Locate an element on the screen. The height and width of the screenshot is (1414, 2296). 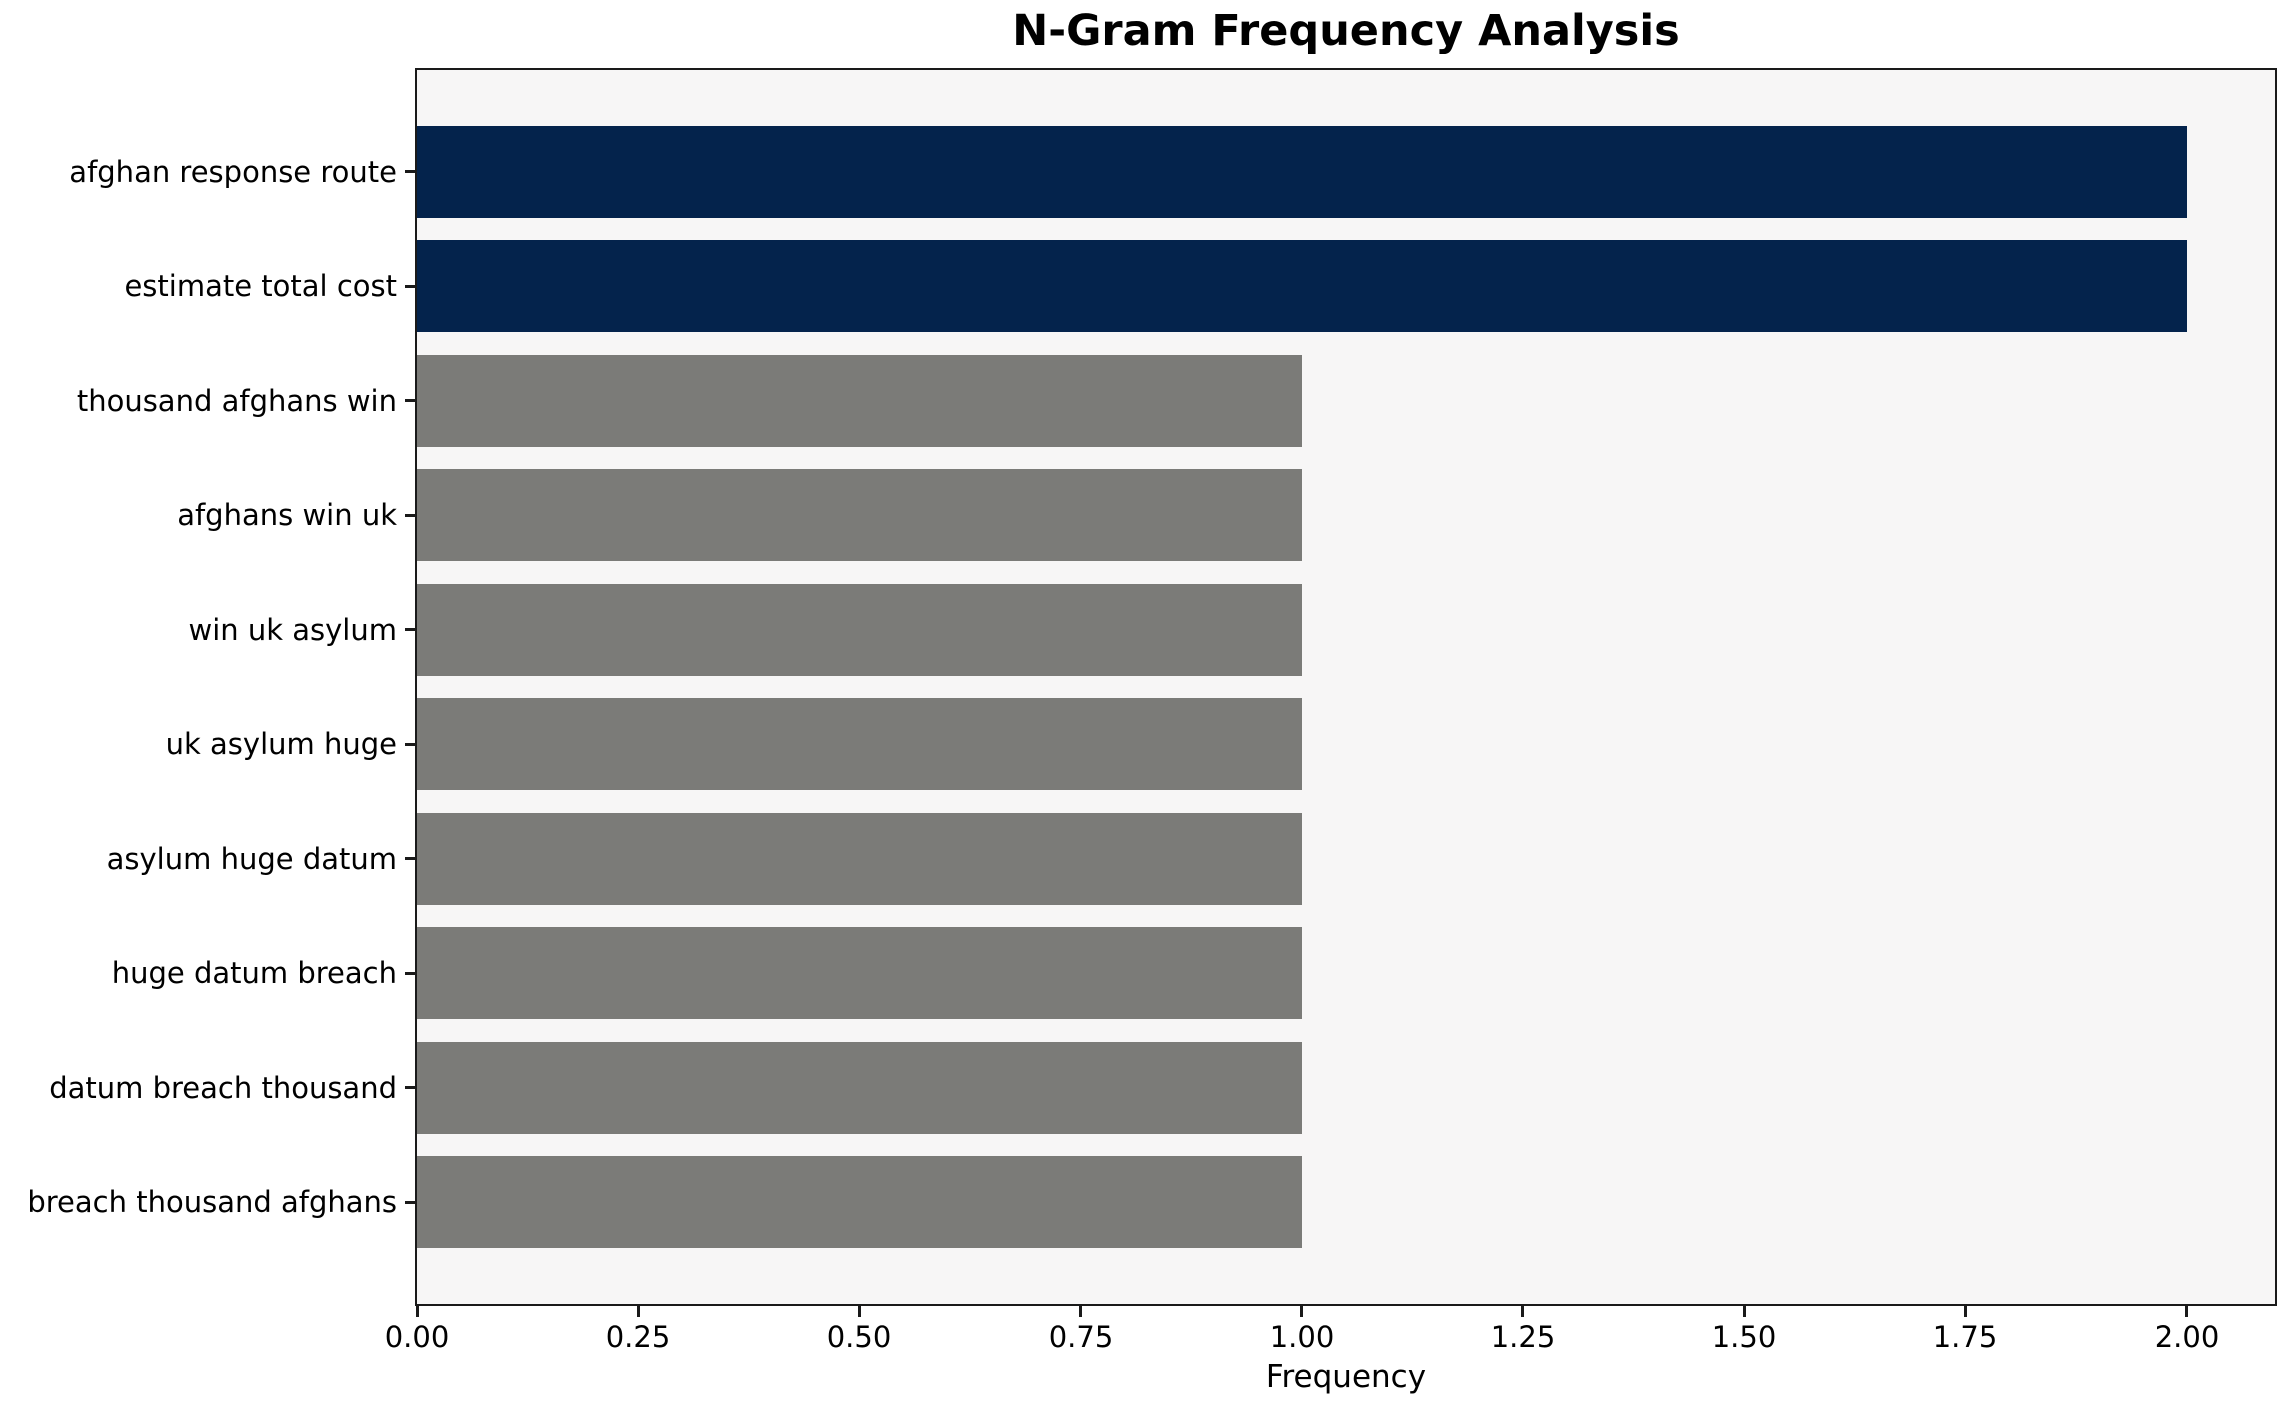
y-tick-label: estimate total cost is located at coordinates (260, 286).